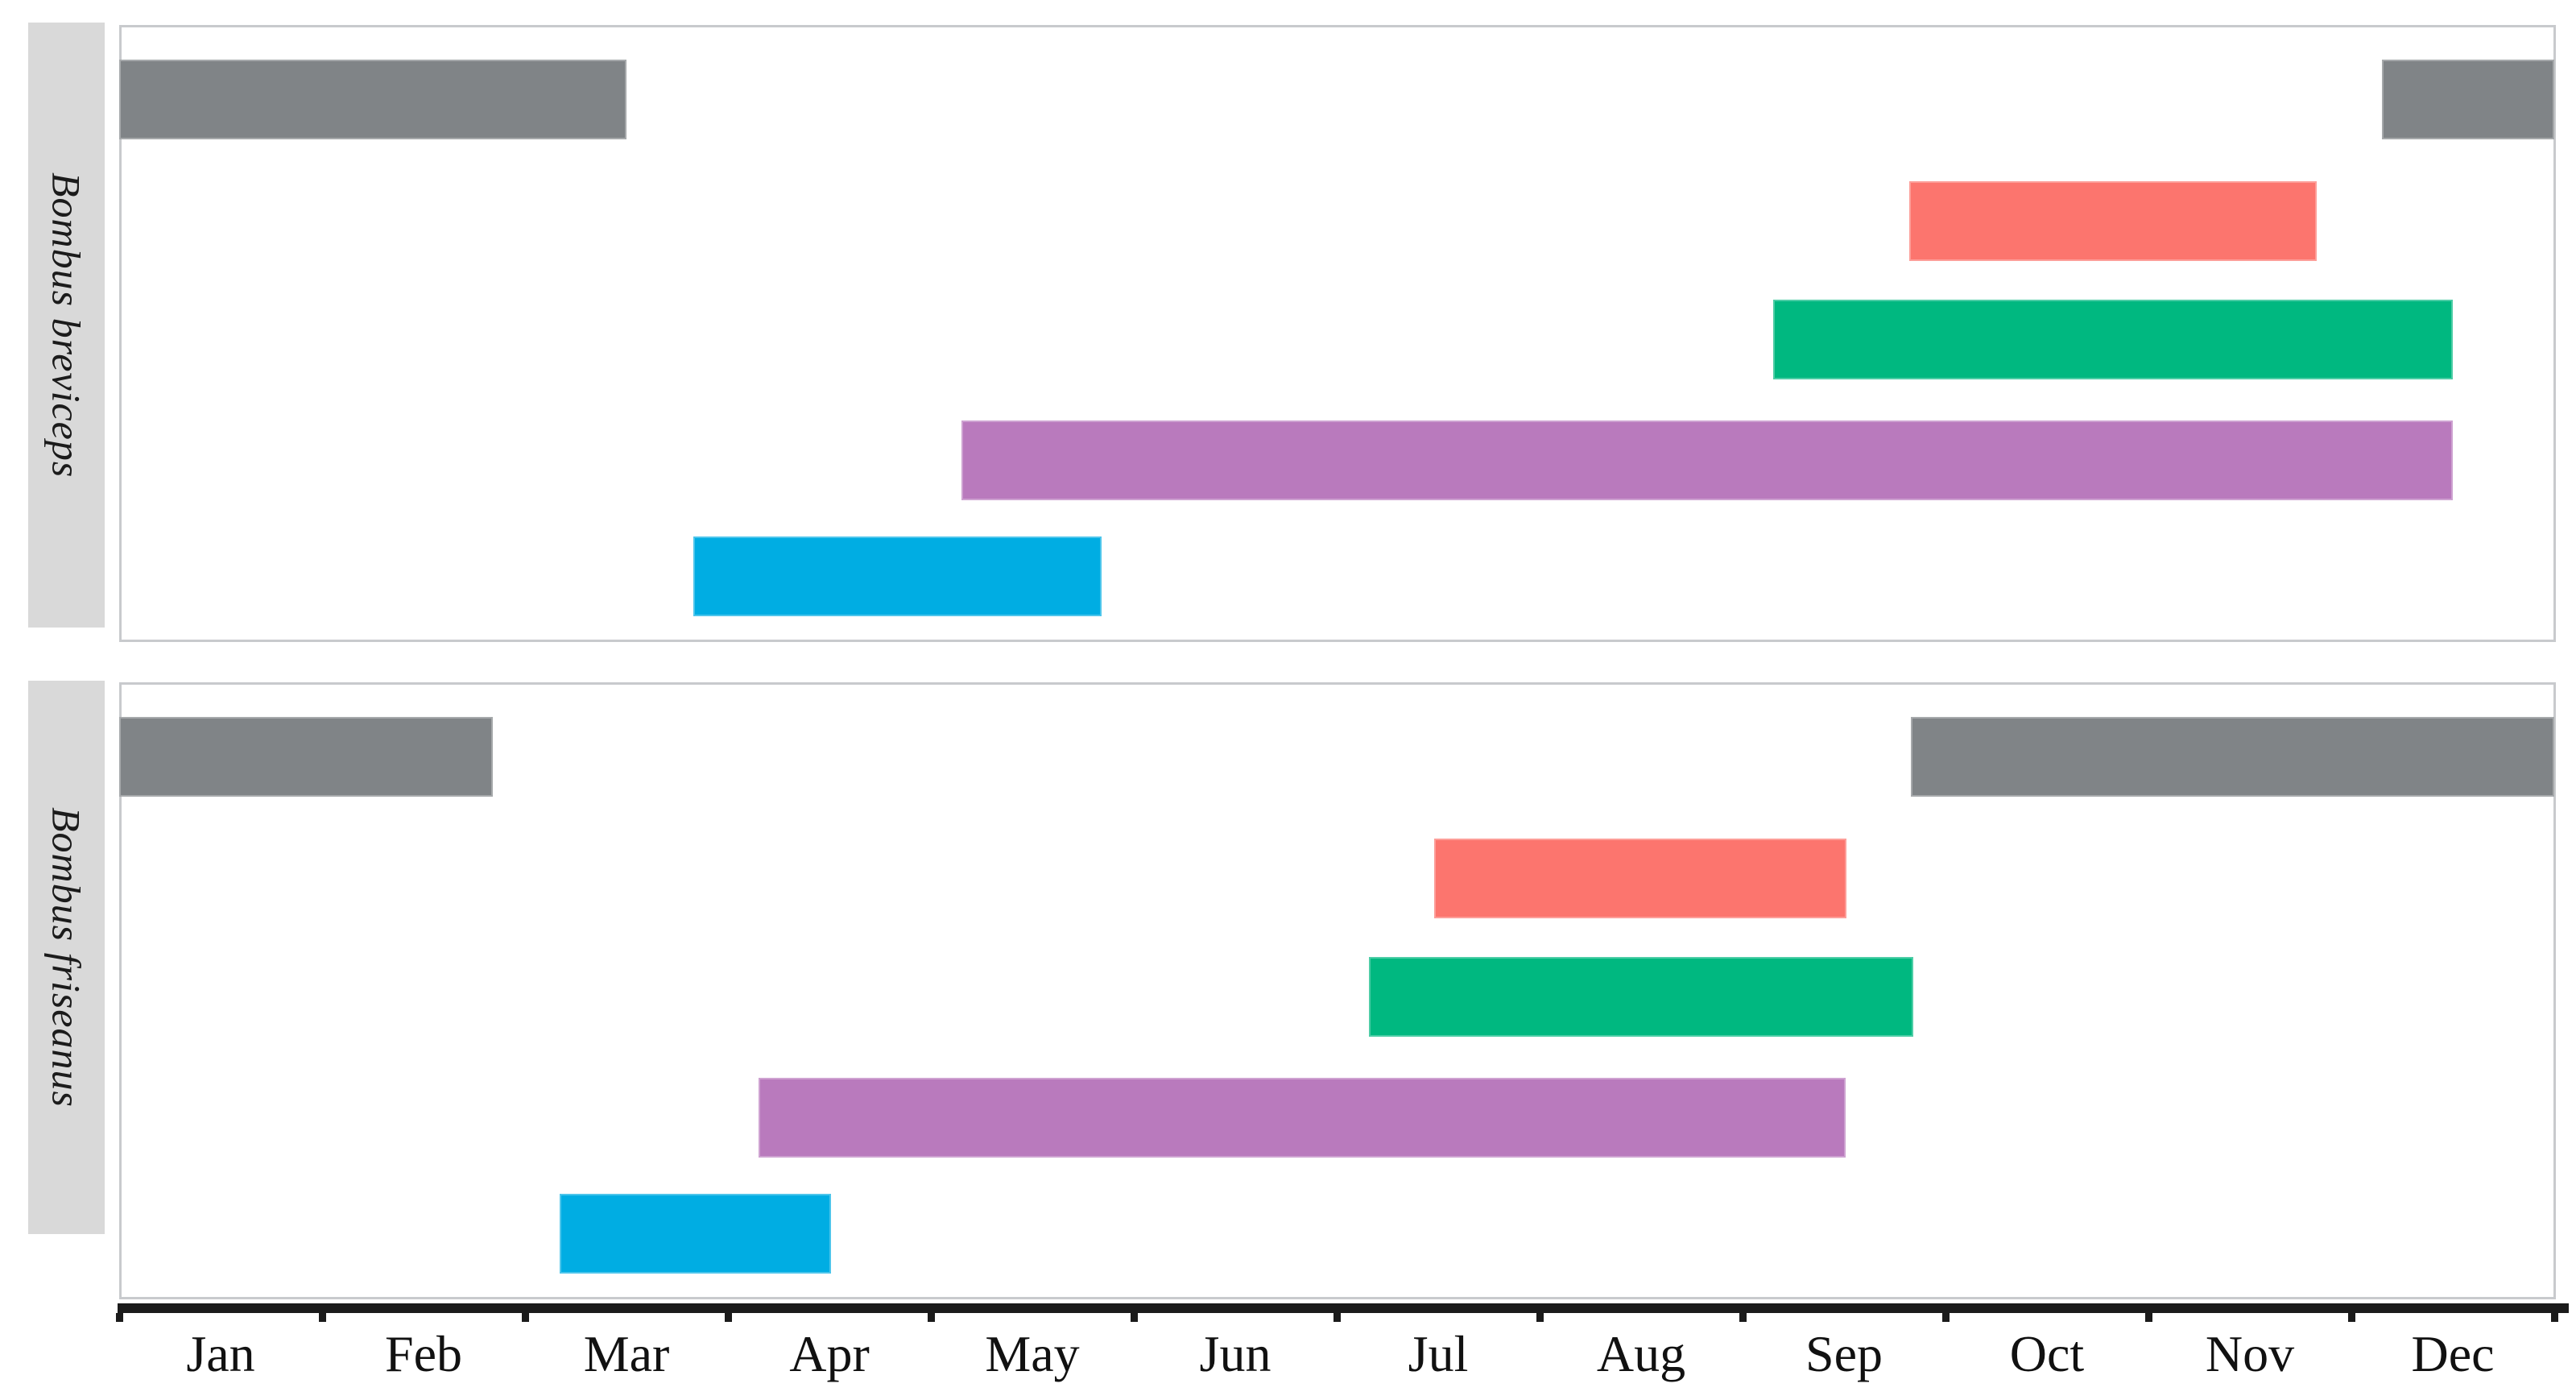 The image size is (2576, 1396). I want to click on month-label-jul: Jul, so click(1439, 1353).